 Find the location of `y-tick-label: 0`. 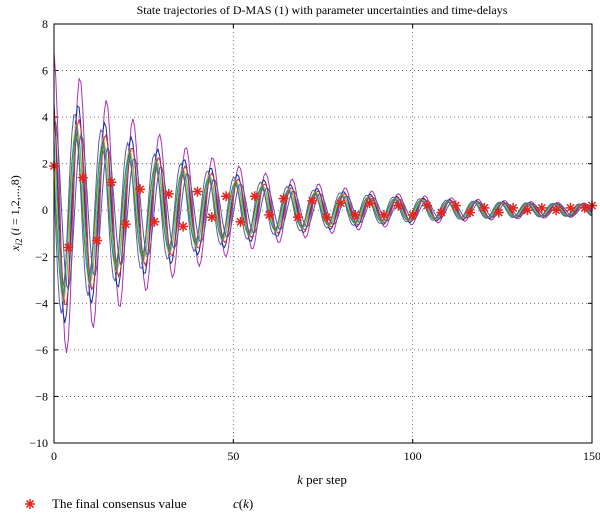

y-tick-label: 0 is located at coordinates (45, 210).